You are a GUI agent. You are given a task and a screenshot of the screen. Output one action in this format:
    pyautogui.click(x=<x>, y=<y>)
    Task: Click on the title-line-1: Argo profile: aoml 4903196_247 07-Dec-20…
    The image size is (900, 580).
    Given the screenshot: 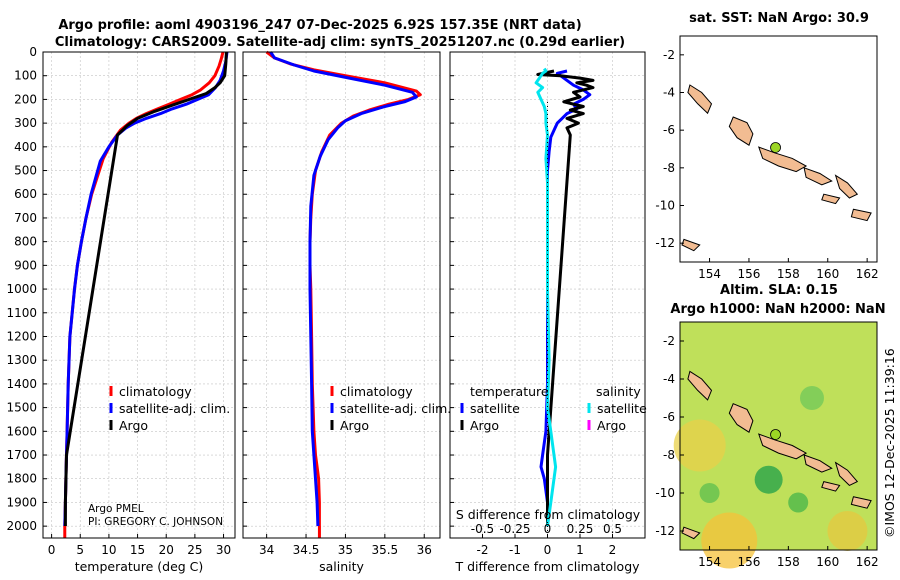 What is the action you would take?
    pyautogui.click(x=319, y=25)
    